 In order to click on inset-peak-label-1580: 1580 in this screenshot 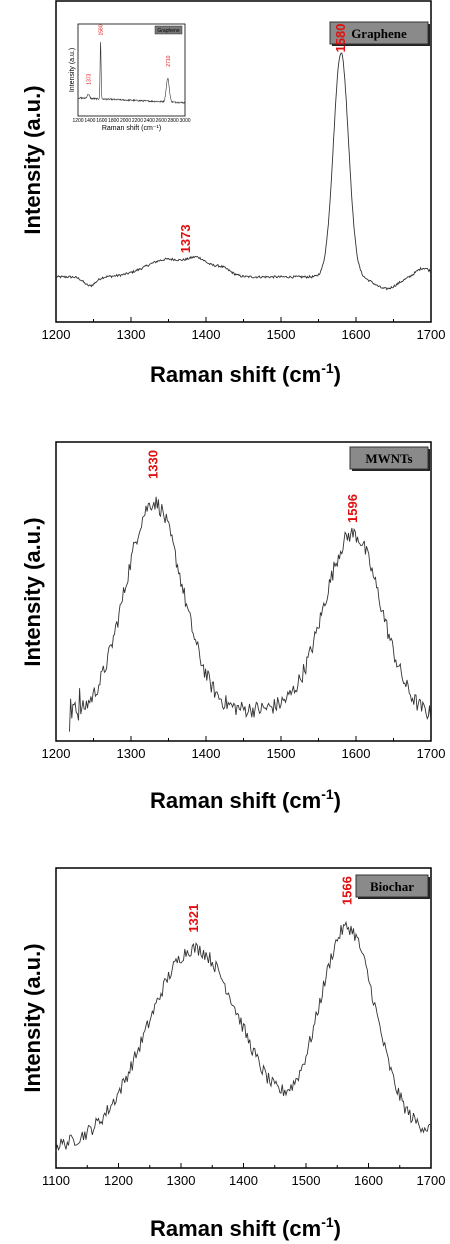, I will do `click(102, 29)`.